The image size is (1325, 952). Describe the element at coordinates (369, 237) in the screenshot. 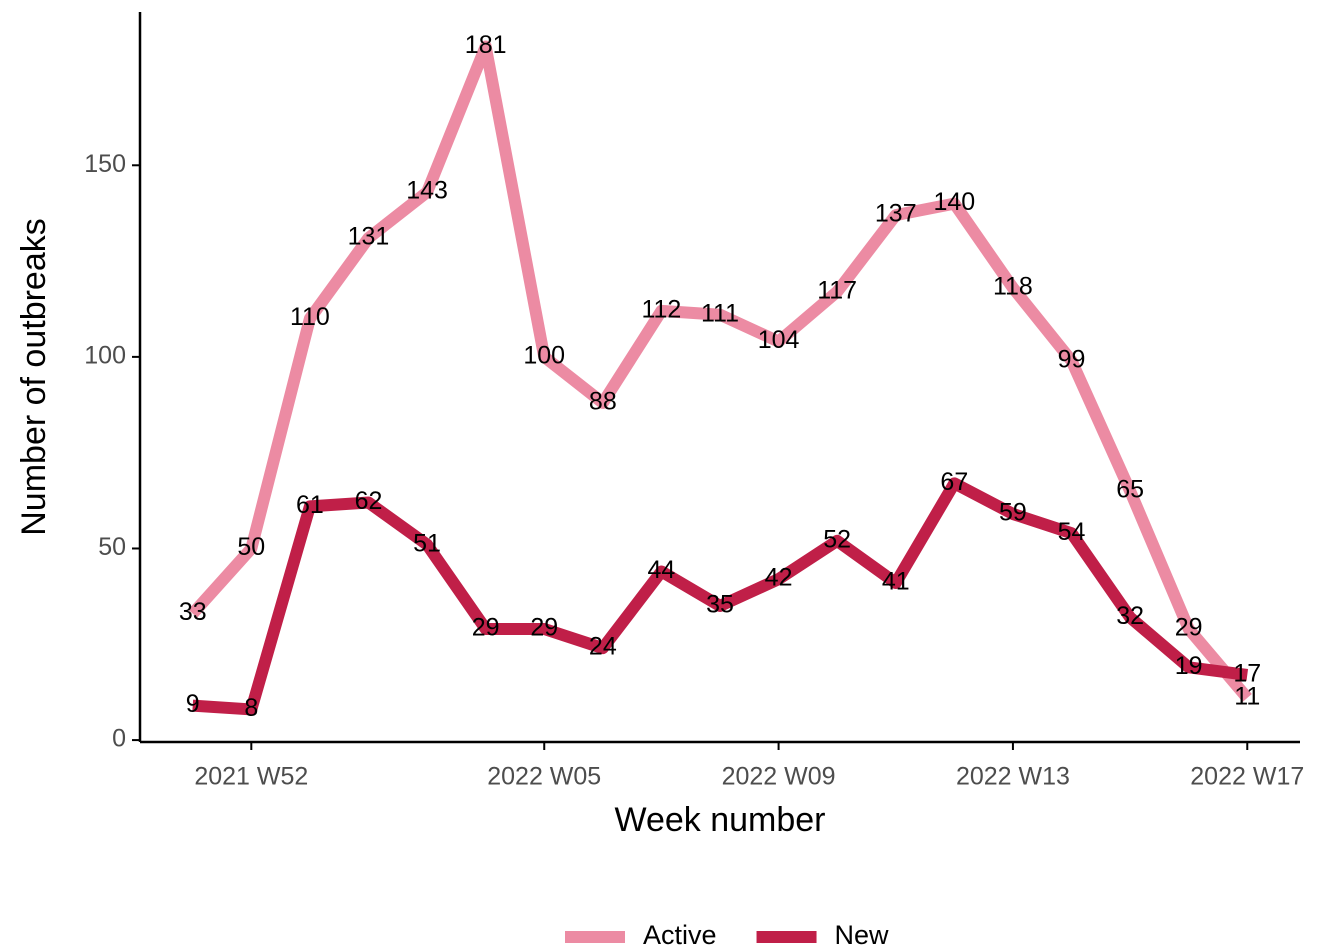

I see `data-label: 131` at that location.